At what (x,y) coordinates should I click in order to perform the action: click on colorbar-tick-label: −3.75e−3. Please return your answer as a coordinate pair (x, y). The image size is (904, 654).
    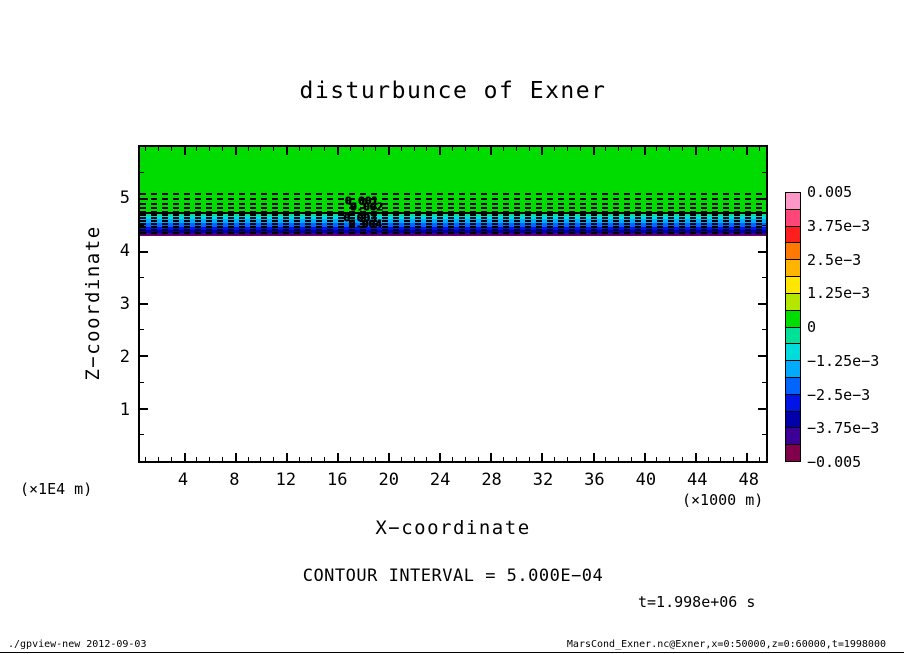
    Looking at the image, I should click on (843, 428).